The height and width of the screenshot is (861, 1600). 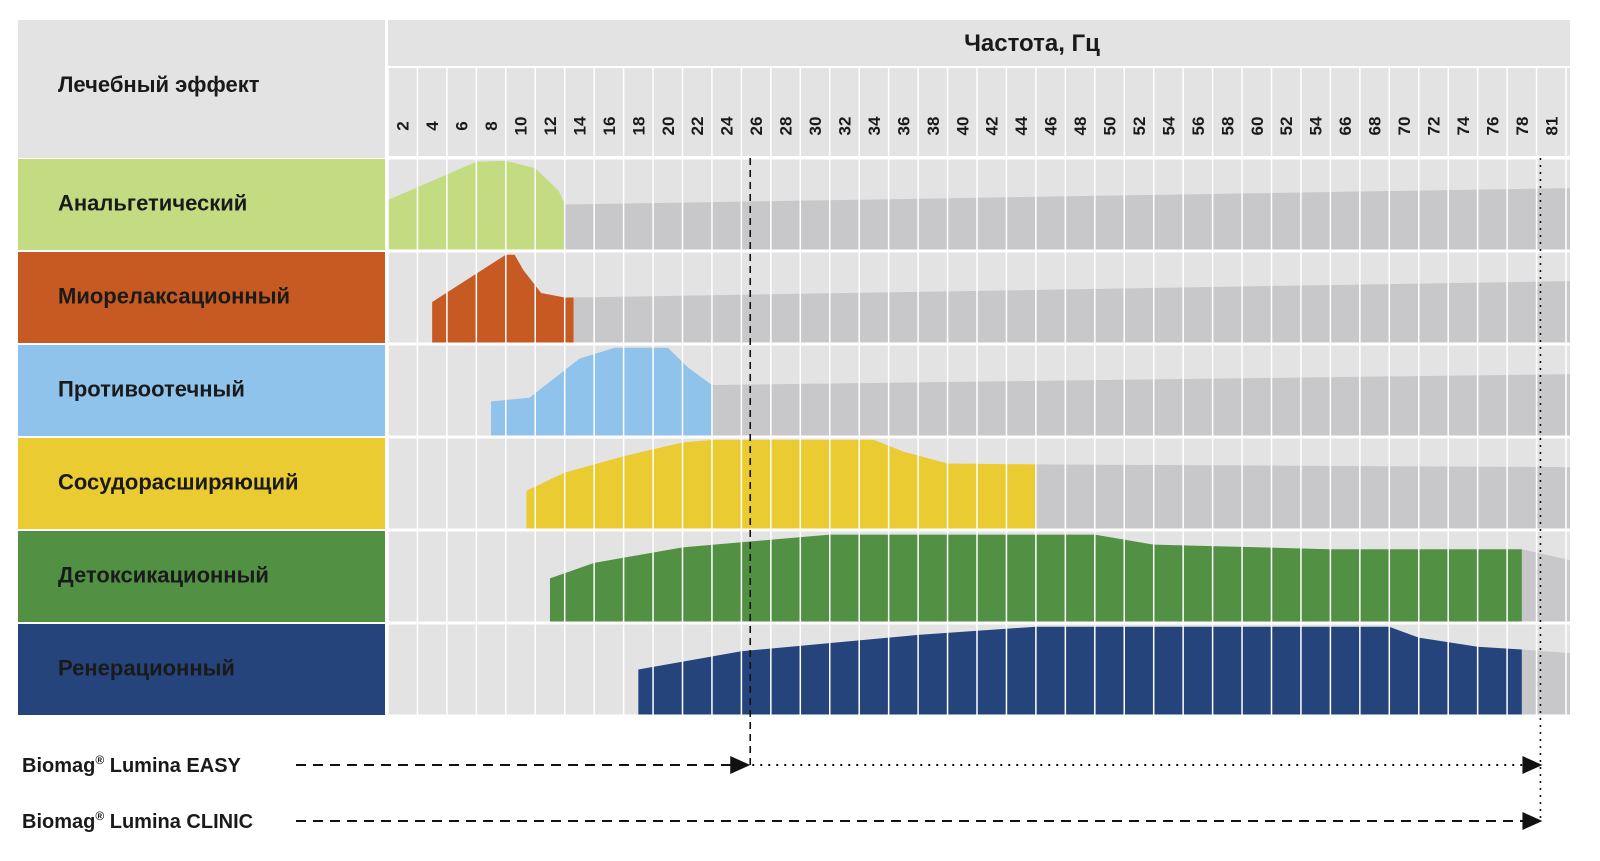 What do you see at coordinates (521, 126) in the screenshot?
I see `x-tick-label: 10` at bounding box center [521, 126].